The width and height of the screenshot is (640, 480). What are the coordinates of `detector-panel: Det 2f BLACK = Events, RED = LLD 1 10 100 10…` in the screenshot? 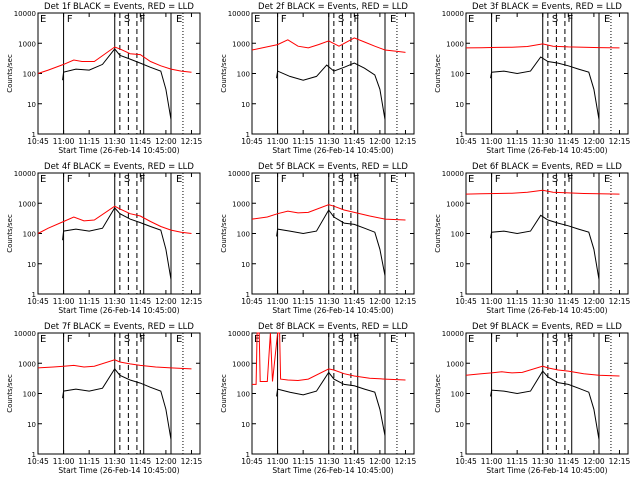 It's located at (318, 78).